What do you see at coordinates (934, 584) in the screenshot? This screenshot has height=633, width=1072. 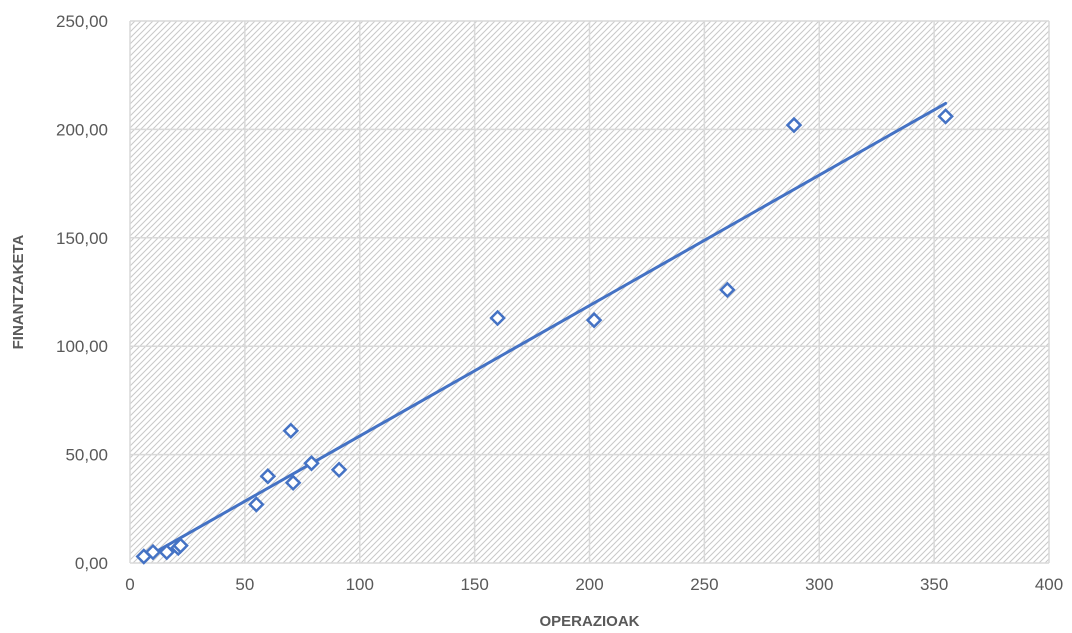 I see `x-tick-label: 350` at bounding box center [934, 584].